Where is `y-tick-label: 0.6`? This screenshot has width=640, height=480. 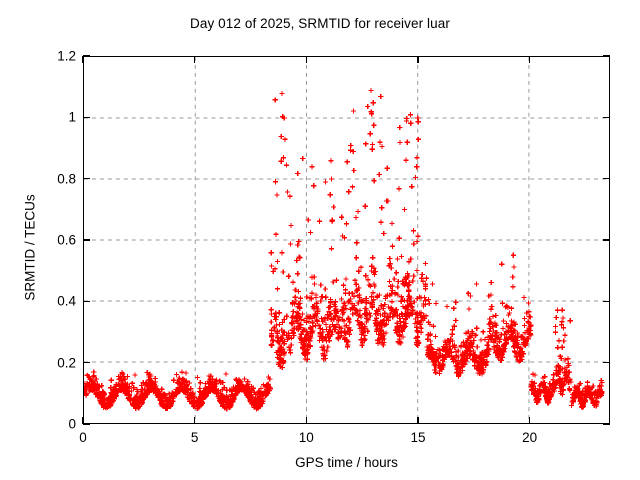
y-tick-label: 0.6 is located at coordinates (66, 240).